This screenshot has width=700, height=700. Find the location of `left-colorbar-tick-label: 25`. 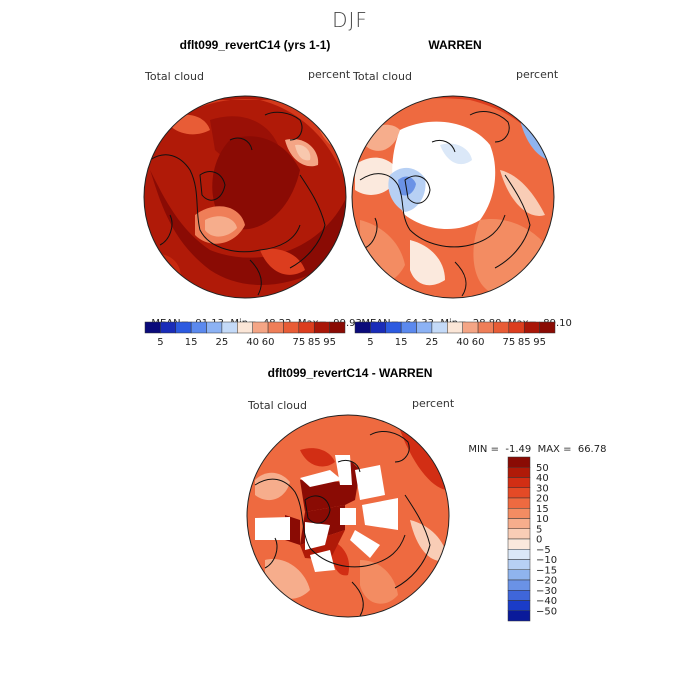

left-colorbar-tick-label: 25 is located at coordinates (222, 342).